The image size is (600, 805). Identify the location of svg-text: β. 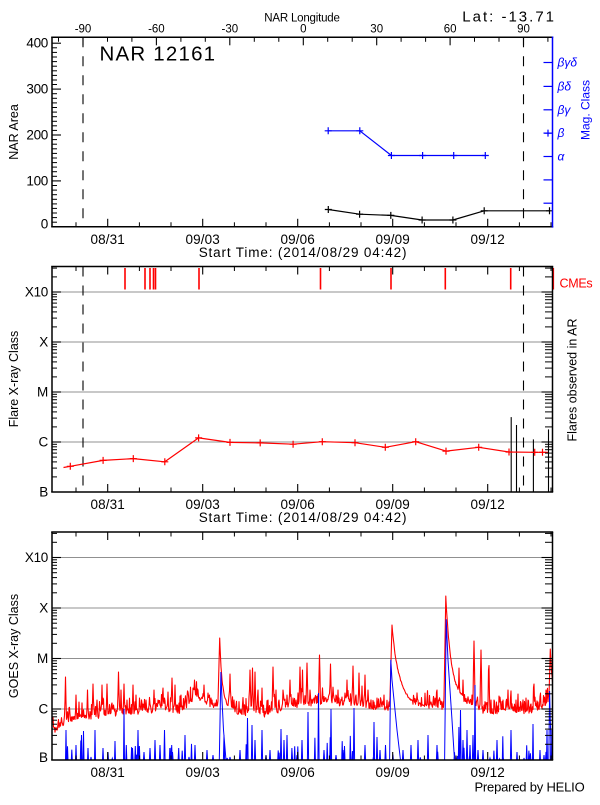
(561, 133).